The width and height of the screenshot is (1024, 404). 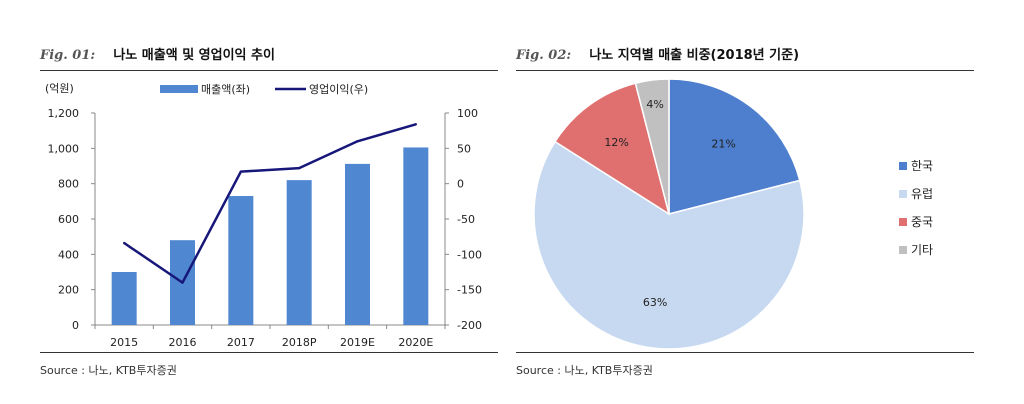 What do you see at coordinates (584, 370) in the screenshot?
I see `fig2-source: Source : 나노, KTB투자증권` at bounding box center [584, 370].